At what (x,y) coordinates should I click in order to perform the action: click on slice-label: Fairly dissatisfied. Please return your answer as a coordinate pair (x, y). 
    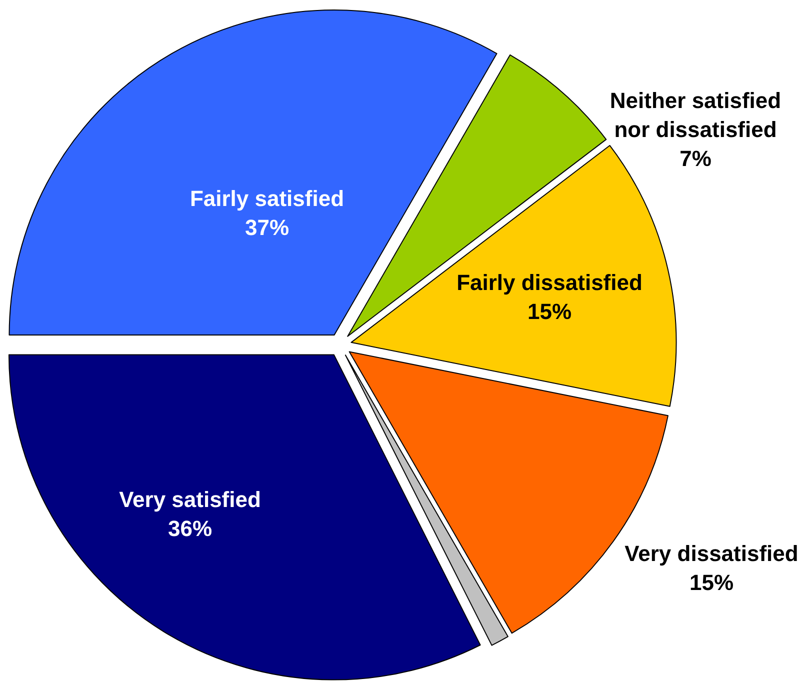
    Looking at the image, I should click on (549, 282).